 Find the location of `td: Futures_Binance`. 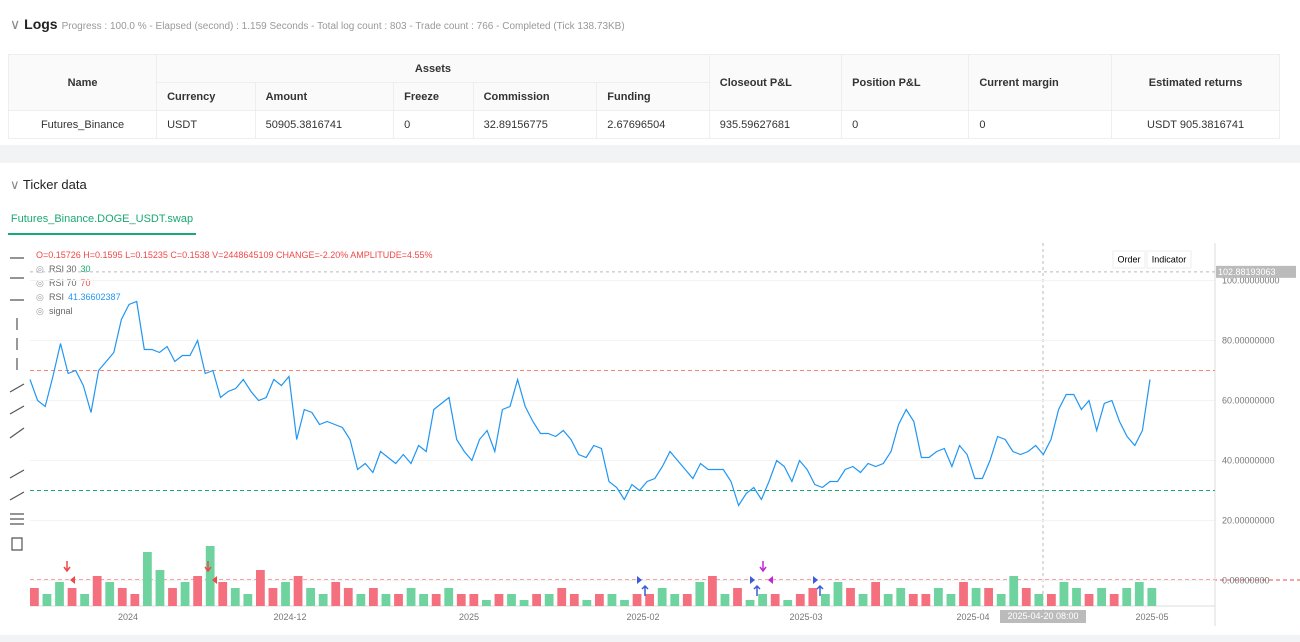

td: Futures_Binance is located at coordinates (82, 124).